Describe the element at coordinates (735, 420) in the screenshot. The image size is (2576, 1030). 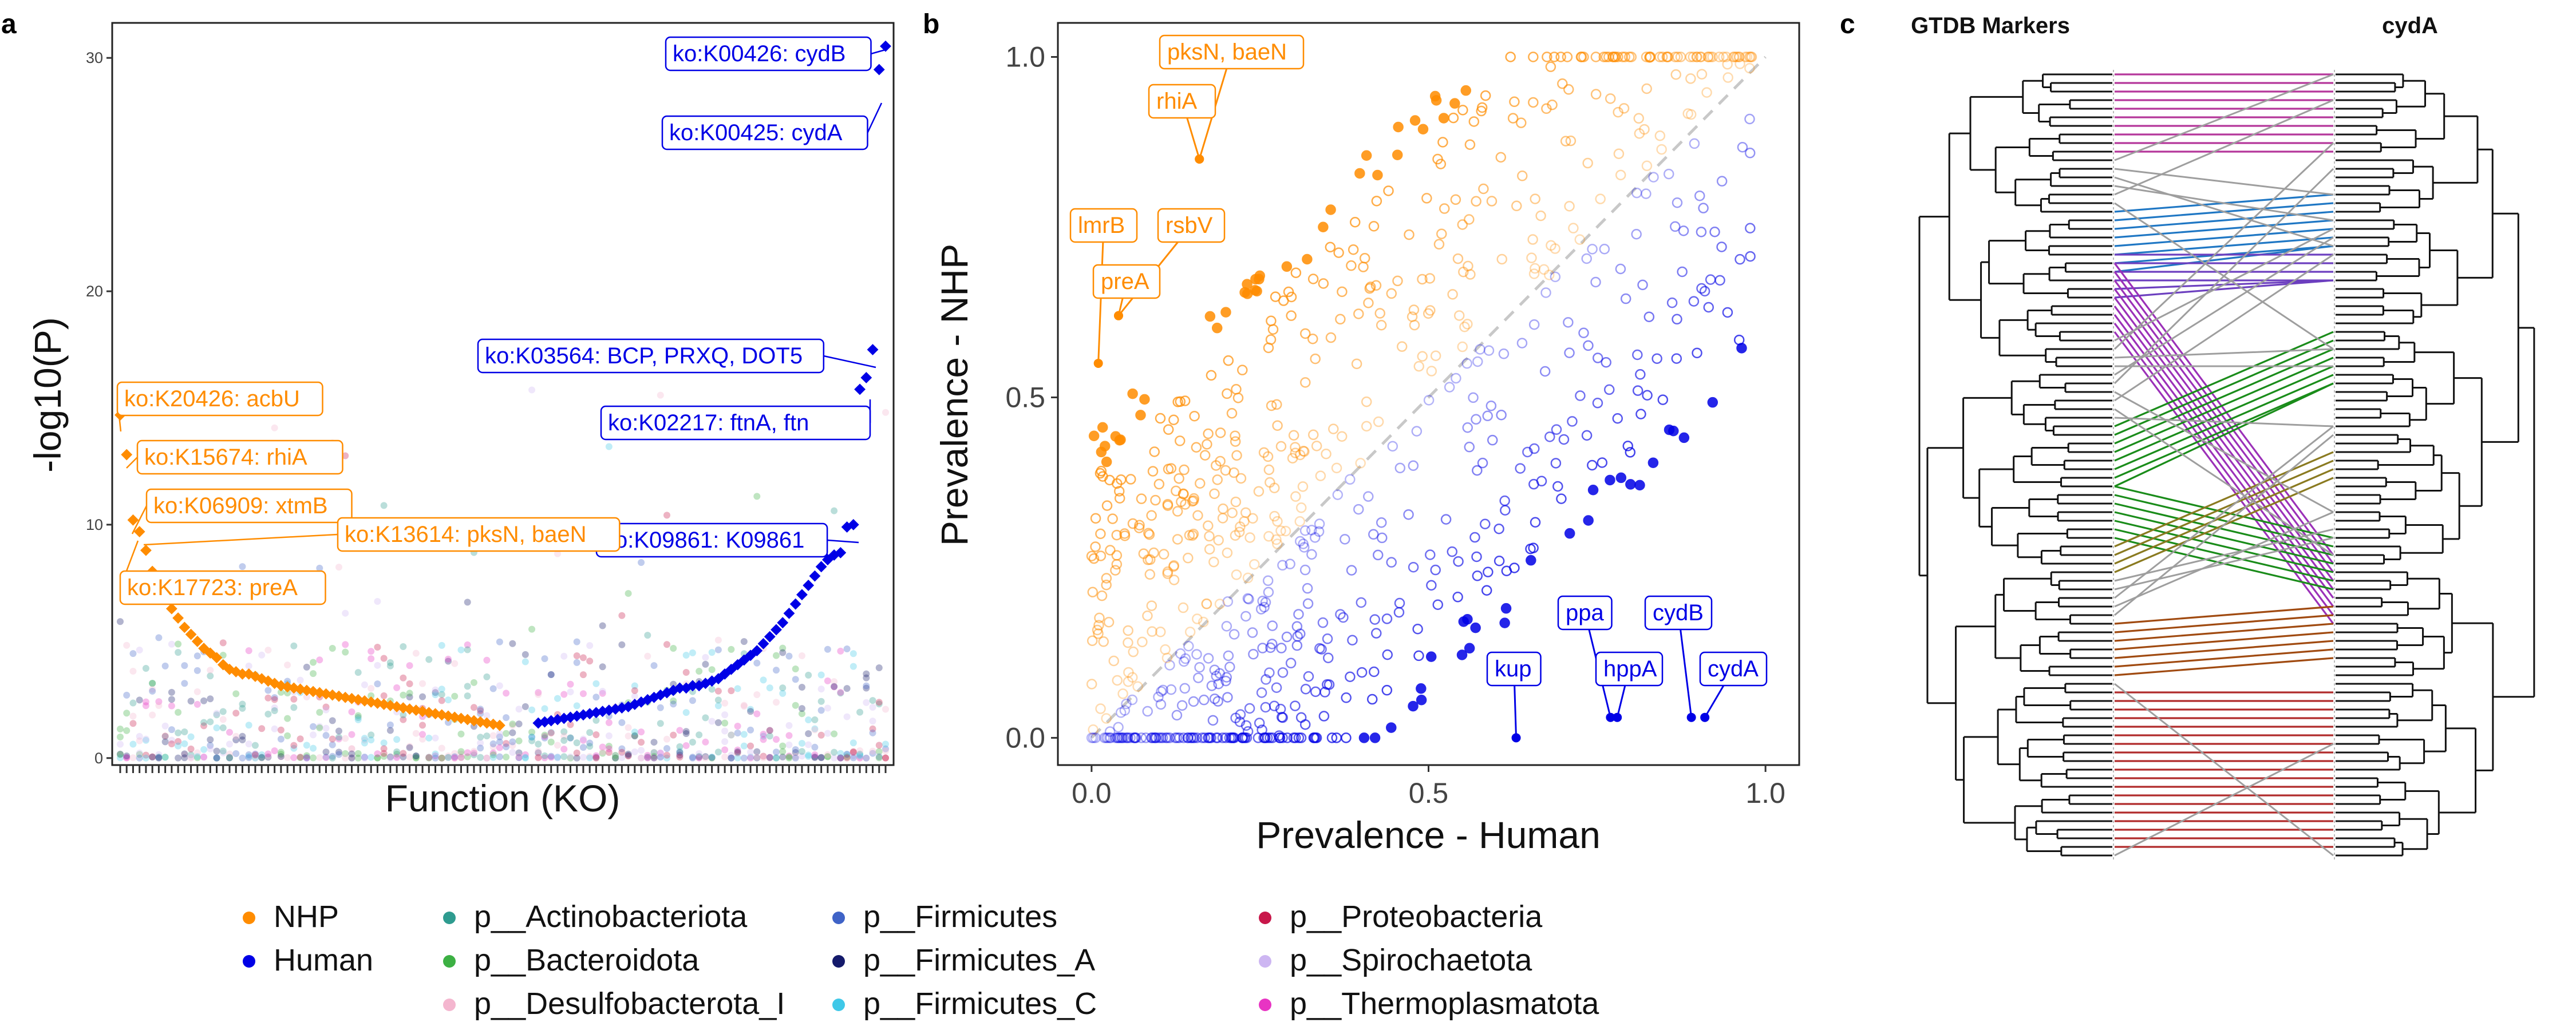
I see `annotation-label: ko:K02217: ftnA, ftn` at that location.